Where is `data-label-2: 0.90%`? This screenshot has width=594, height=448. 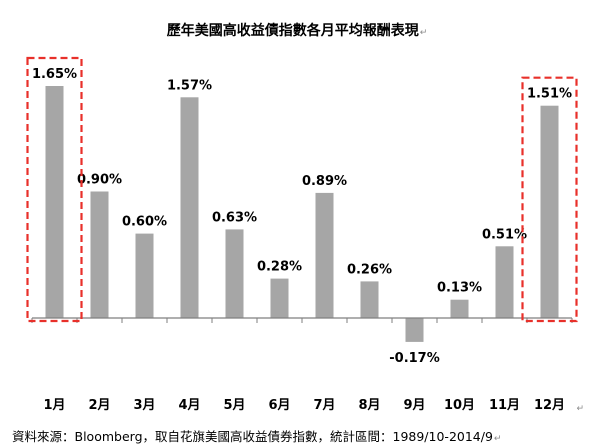 data-label-2: 0.90% is located at coordinates (99, 180).